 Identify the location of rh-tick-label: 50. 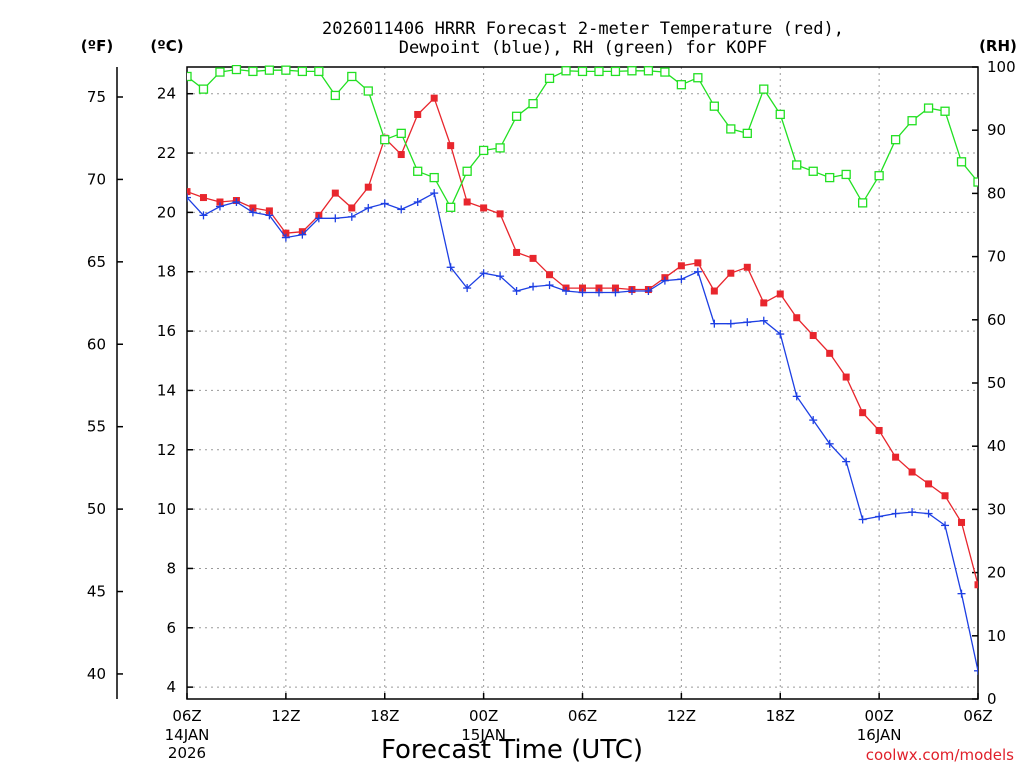
(996, 383).